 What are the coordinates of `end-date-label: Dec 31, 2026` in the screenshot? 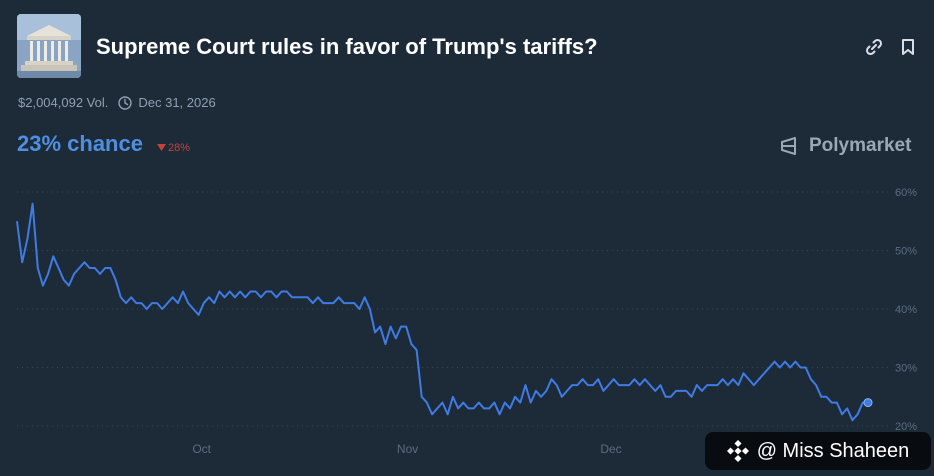 It's located at (177, 102).